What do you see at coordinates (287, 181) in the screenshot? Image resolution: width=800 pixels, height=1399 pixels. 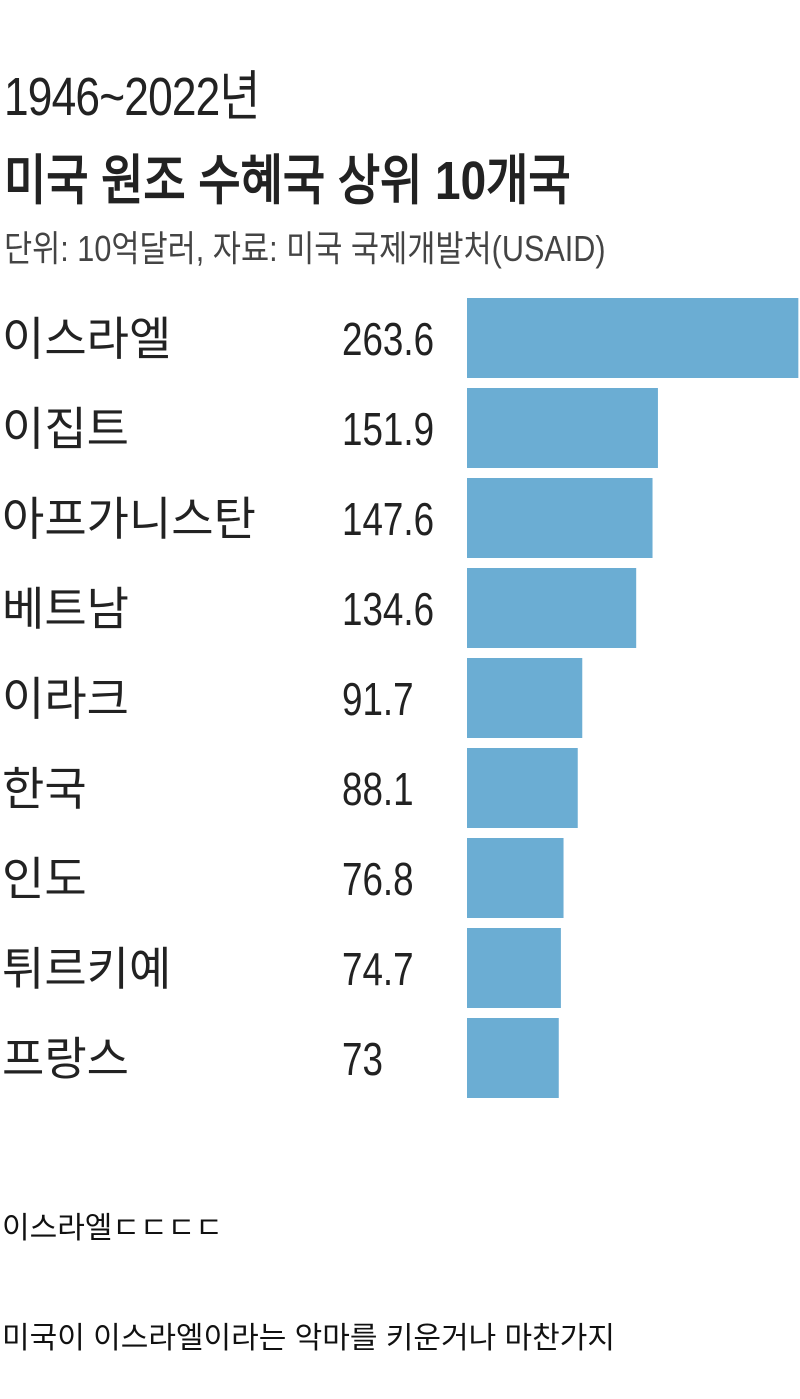 I see `chart-subtitle: 미국 원조 수혜국 상위 10개국` at bounding box center [287, 181].